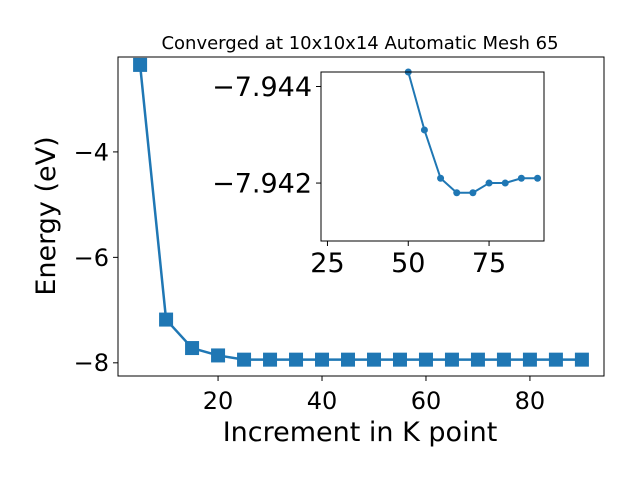 This screenshot has height=480, width=640. What do you see at coordinates (91, 363) in the screenshot?
I see `main-y-tick-label: −8` at bounding box center [91, 363].